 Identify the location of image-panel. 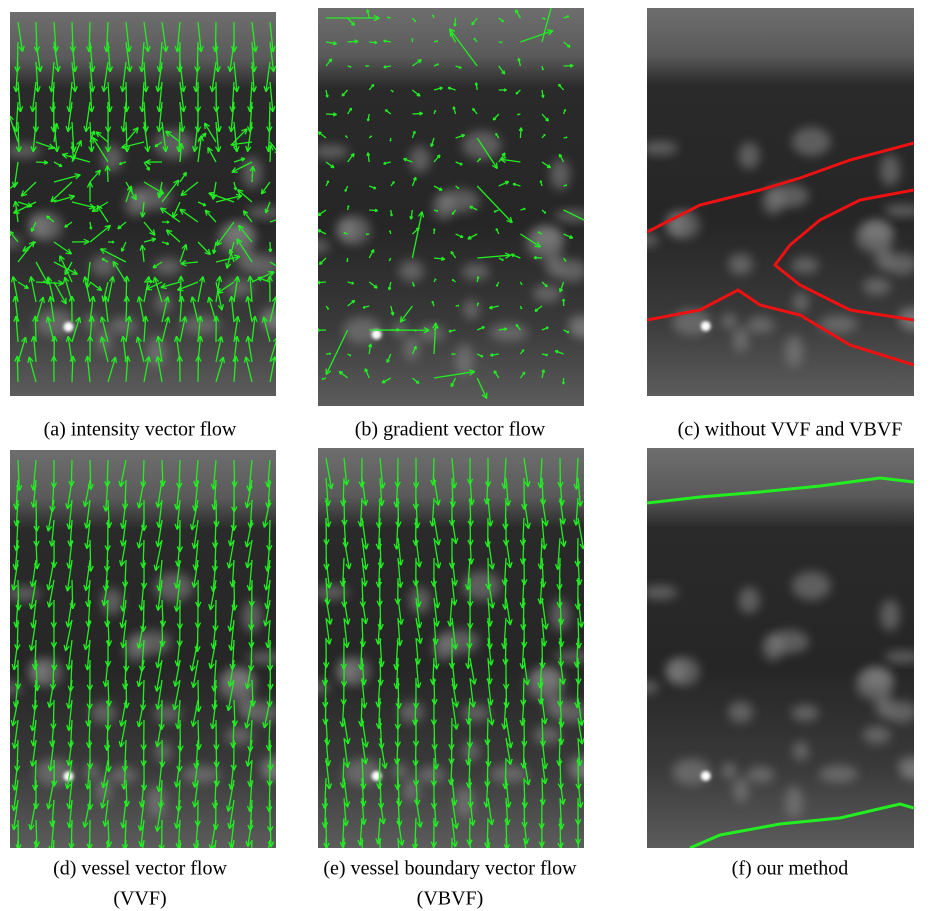
(451, 648).